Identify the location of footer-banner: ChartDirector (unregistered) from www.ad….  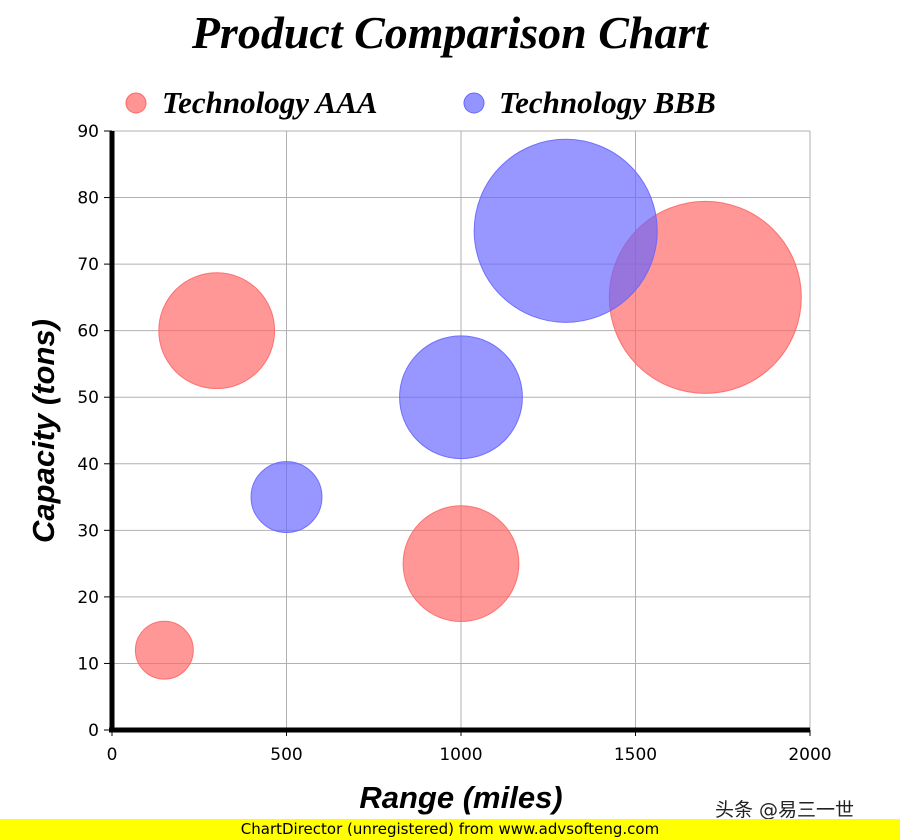
(450, 829).